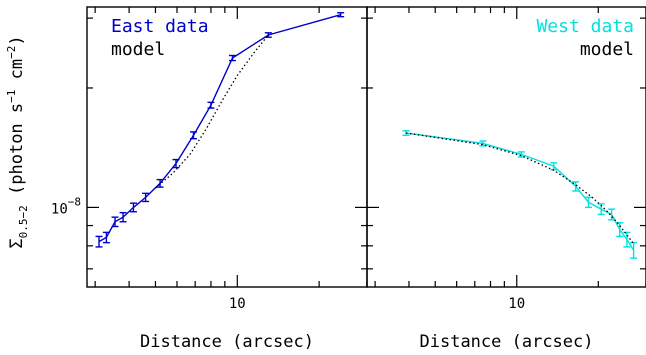  I want to click on y-axis-label-exp1: −1, so click(11, 96).